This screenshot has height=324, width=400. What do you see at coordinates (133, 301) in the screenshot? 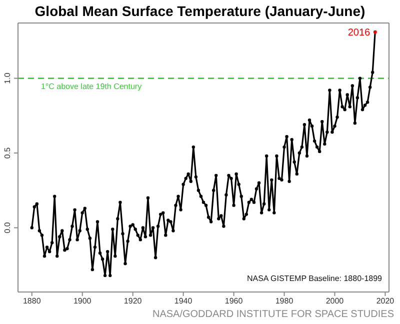
I see `x-tick-label: 1920` at bounding box center [133, 301].